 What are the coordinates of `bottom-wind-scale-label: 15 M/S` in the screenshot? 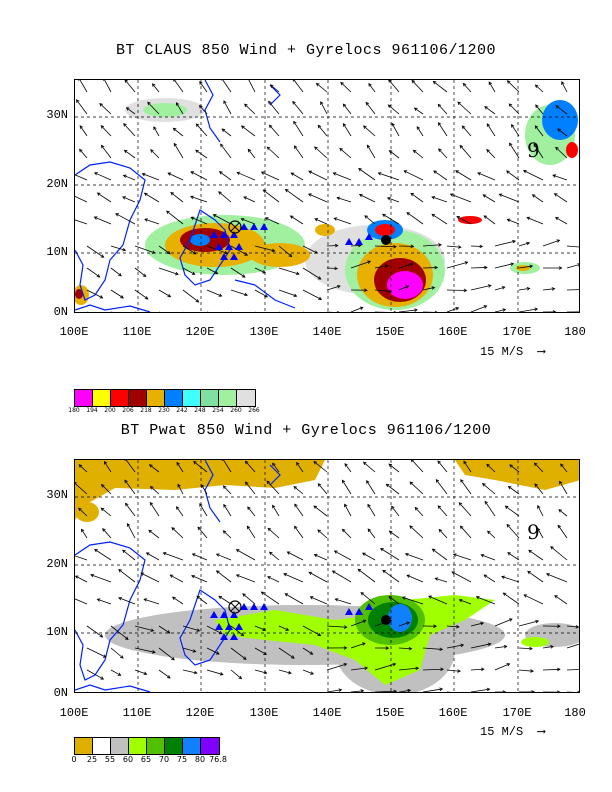 It's located at (502, 732).